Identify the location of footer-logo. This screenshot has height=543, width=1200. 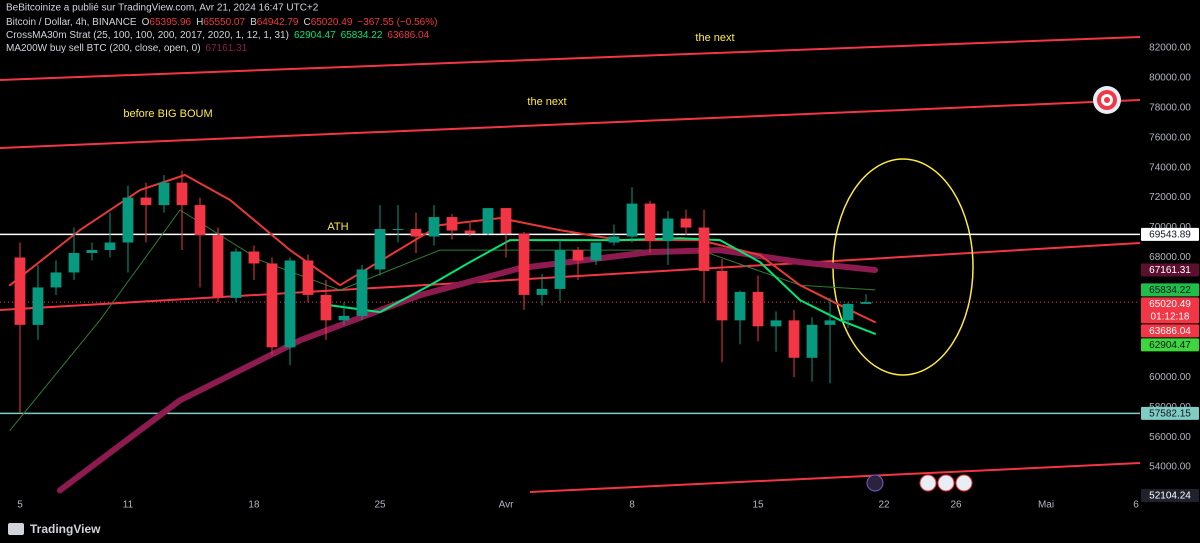
(16, 529).